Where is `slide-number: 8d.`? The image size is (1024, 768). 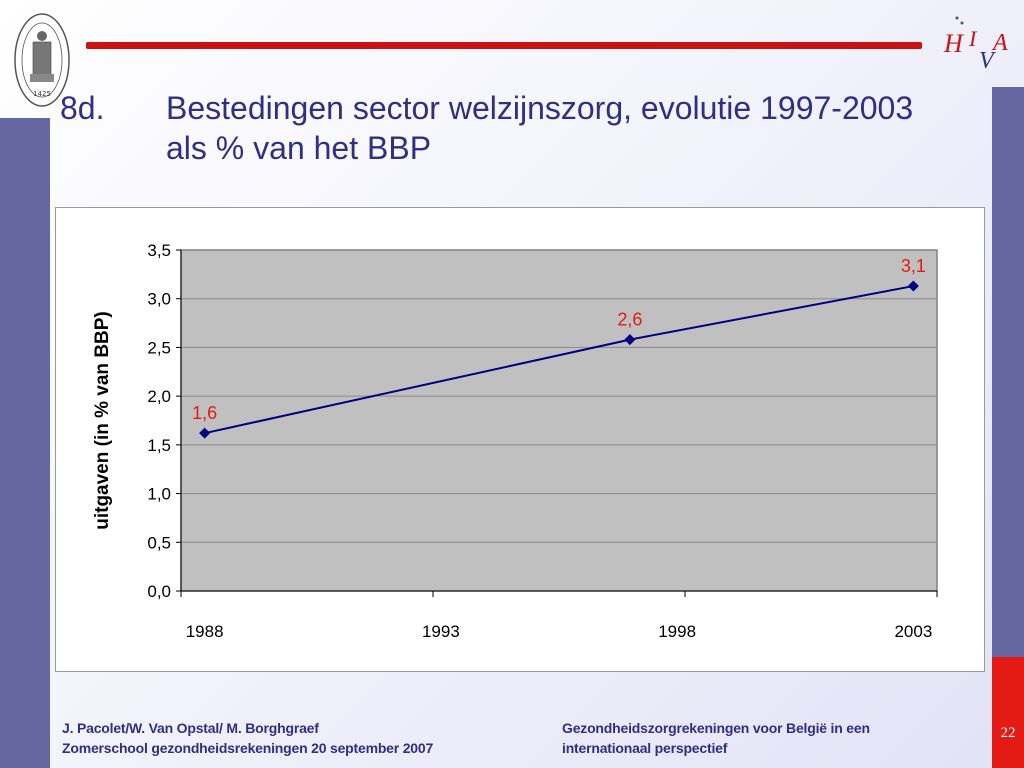 slide-number: 8d. is located at coordinates (82, 108).